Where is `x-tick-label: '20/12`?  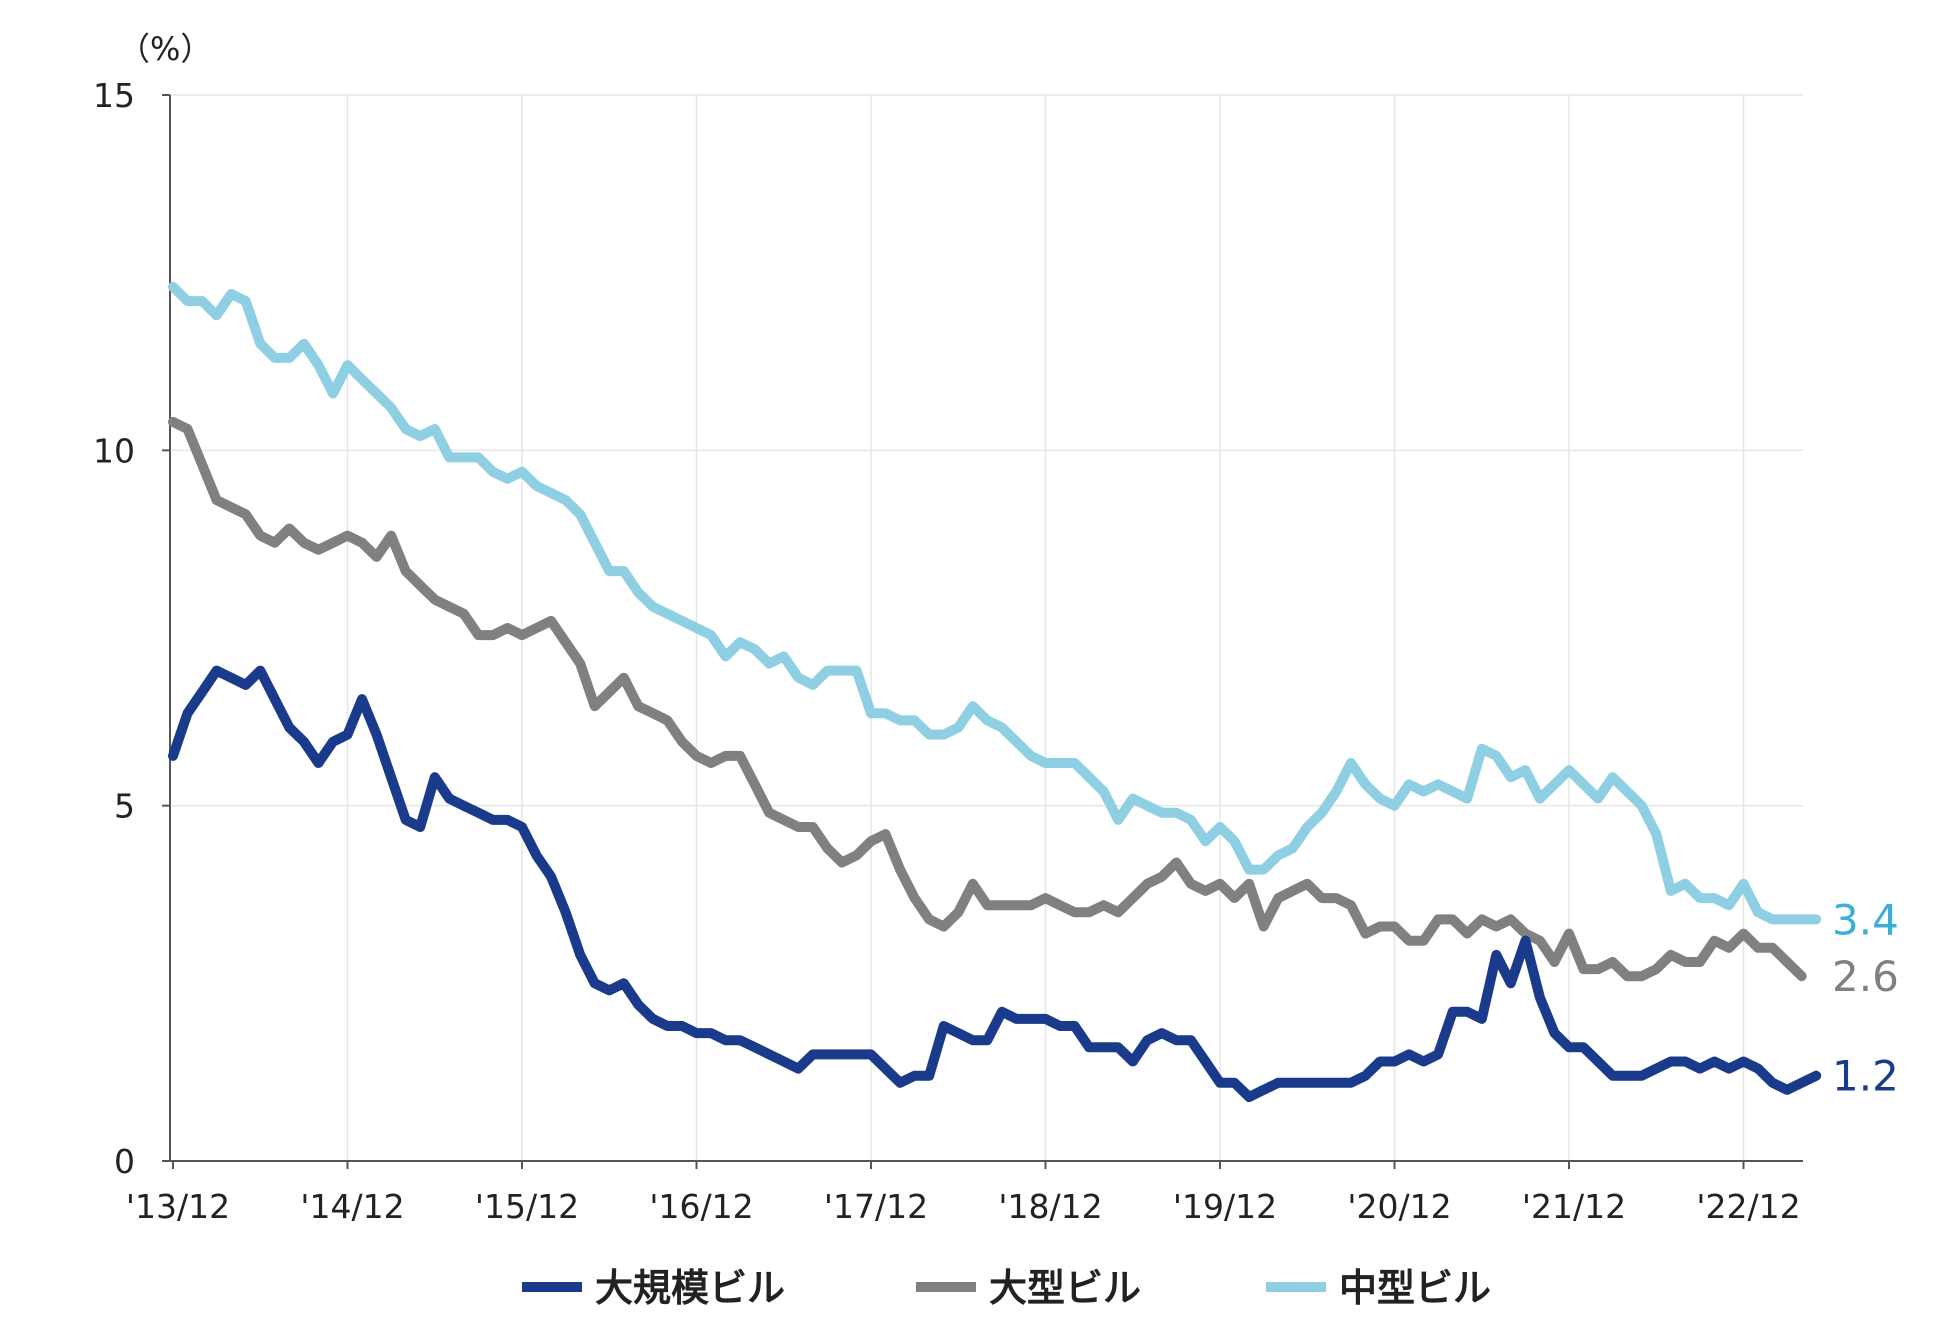
x-tick-label: '20/12 is located at coordinates (1399, 1206).